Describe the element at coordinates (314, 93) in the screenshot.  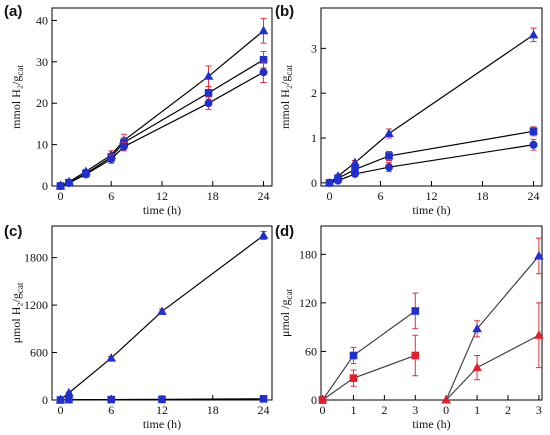
I see `y-tick-label: 2` at that location.